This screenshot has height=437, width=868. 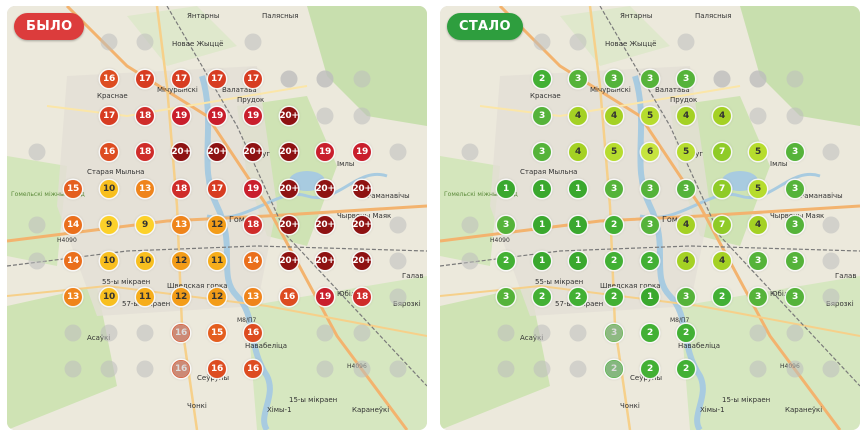 What do you see at coordinates (650, 79) in the screenshot?
I see `after-marker-0-3: 3` at bounding box center [650, 79].